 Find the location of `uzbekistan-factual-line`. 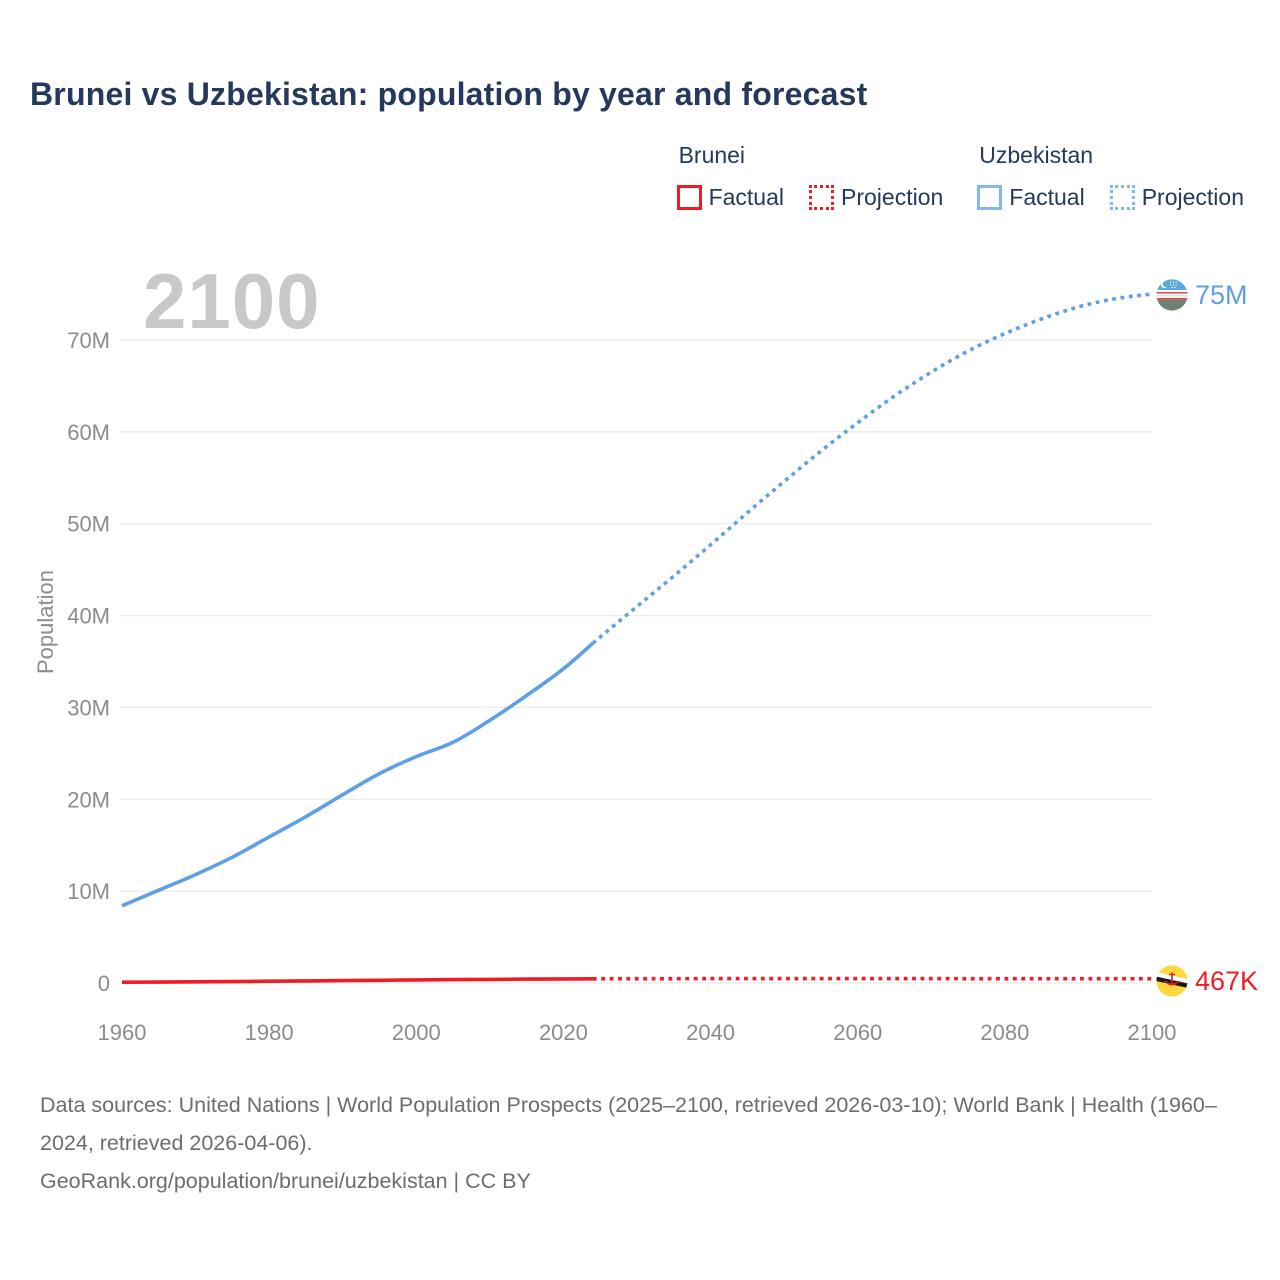

uzbekistan-factual-line is located at coordinates (358, 774).